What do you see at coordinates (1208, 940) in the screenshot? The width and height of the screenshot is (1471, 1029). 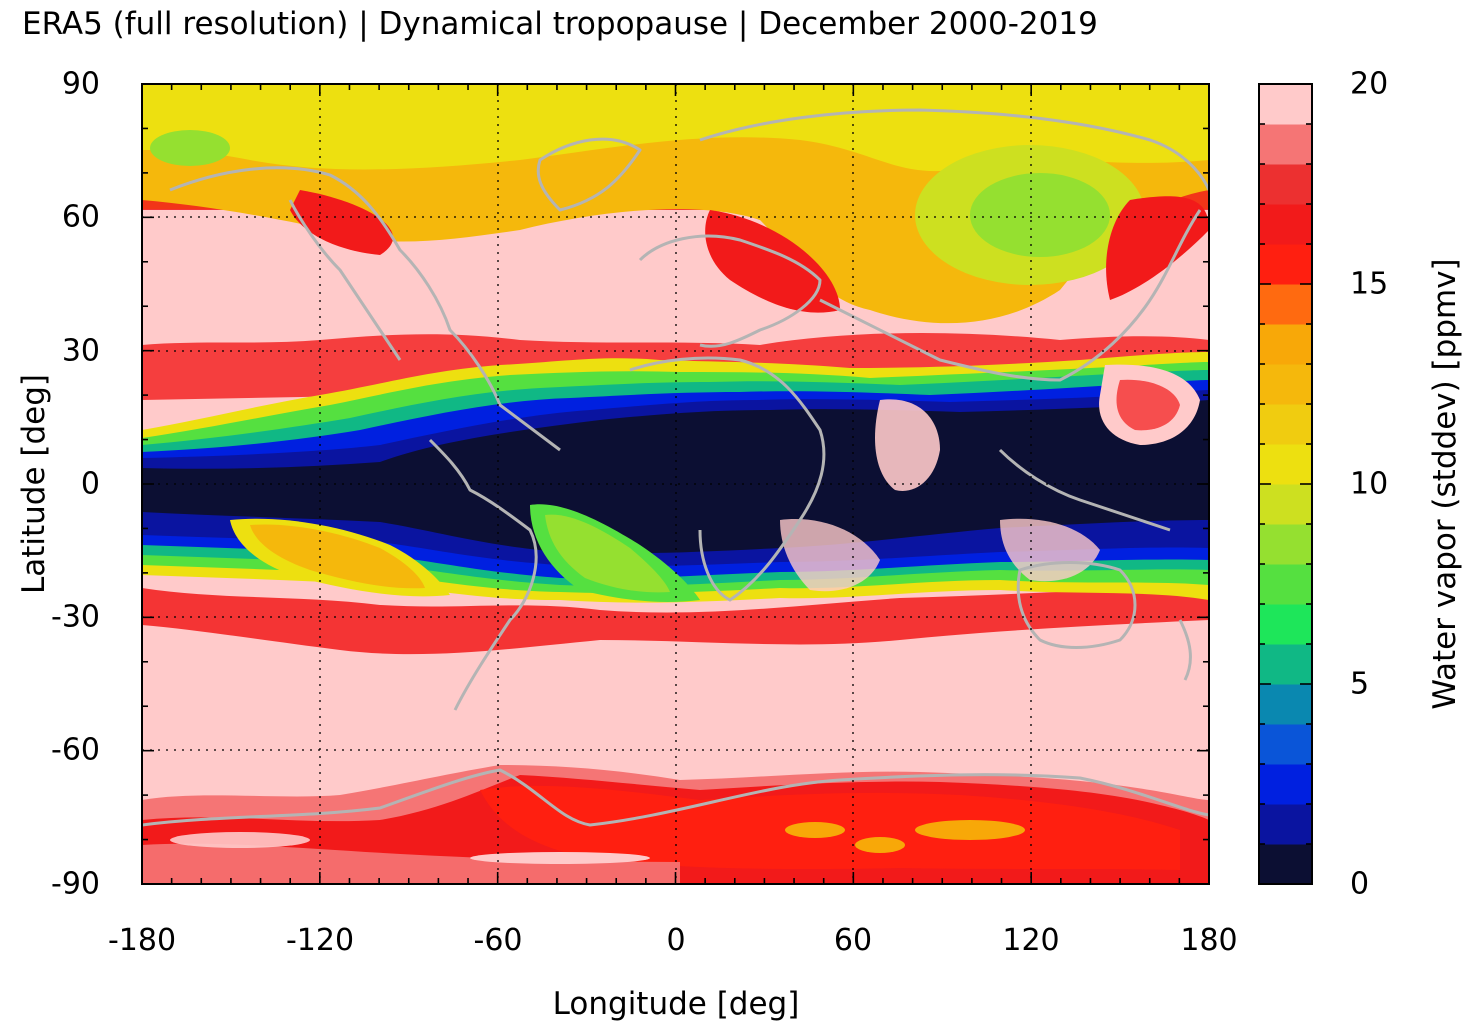 I see `x-tick-label: 180` at bounding box center [1208, 940].